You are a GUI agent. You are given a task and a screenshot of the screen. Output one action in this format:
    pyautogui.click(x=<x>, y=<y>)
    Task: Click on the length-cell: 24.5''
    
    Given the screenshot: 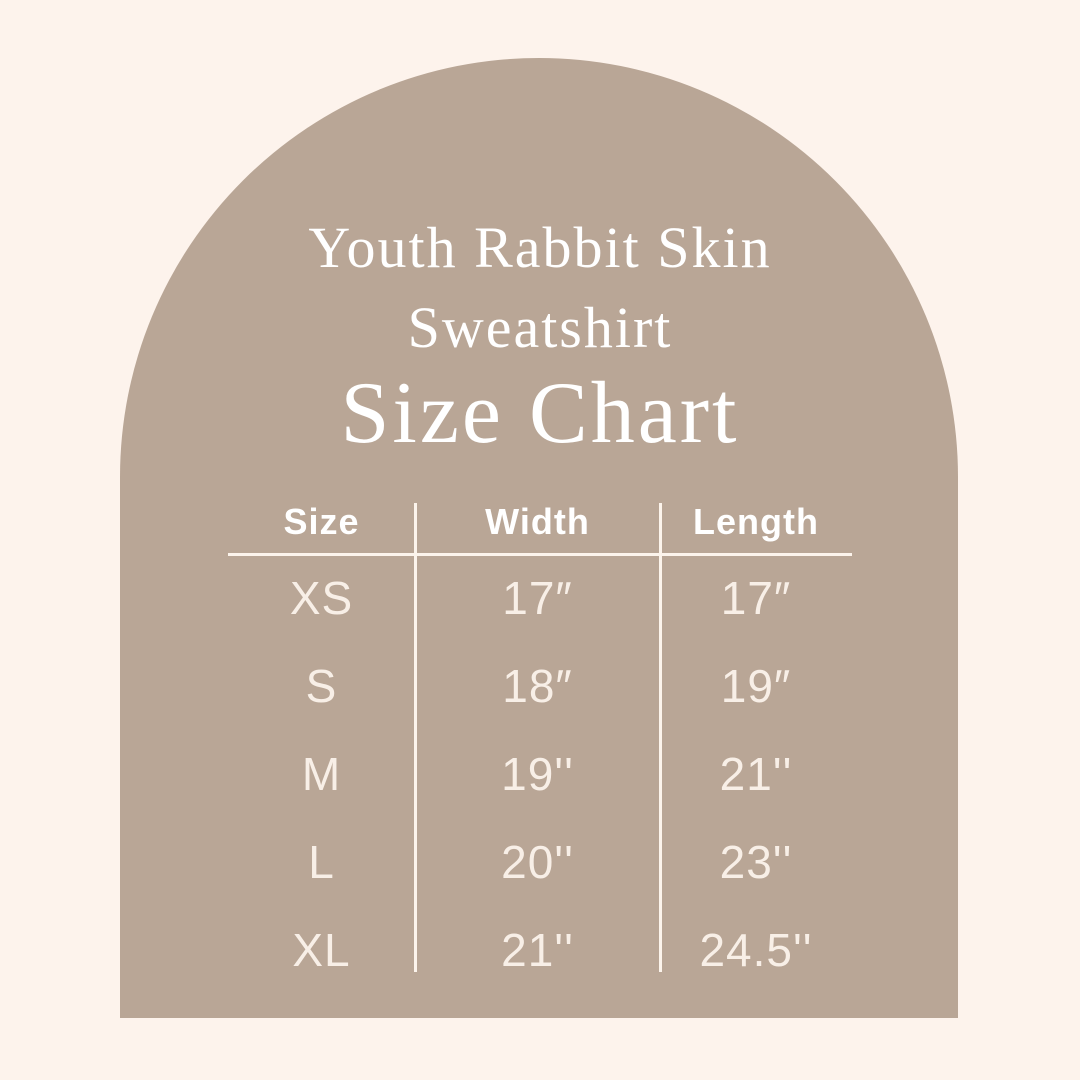 What is the action you would take?
    pyautogui.click(x=756, y=950)
    